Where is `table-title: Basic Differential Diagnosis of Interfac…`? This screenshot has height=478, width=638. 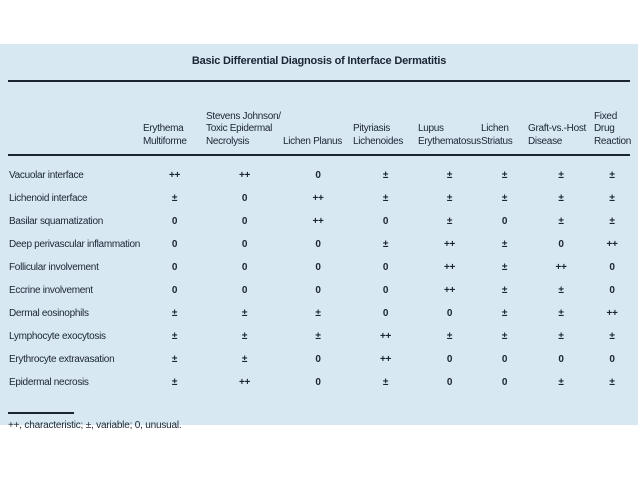 table-title: Basic Differential Diagnosis of Interfac… is located at coordinates (319, 61).